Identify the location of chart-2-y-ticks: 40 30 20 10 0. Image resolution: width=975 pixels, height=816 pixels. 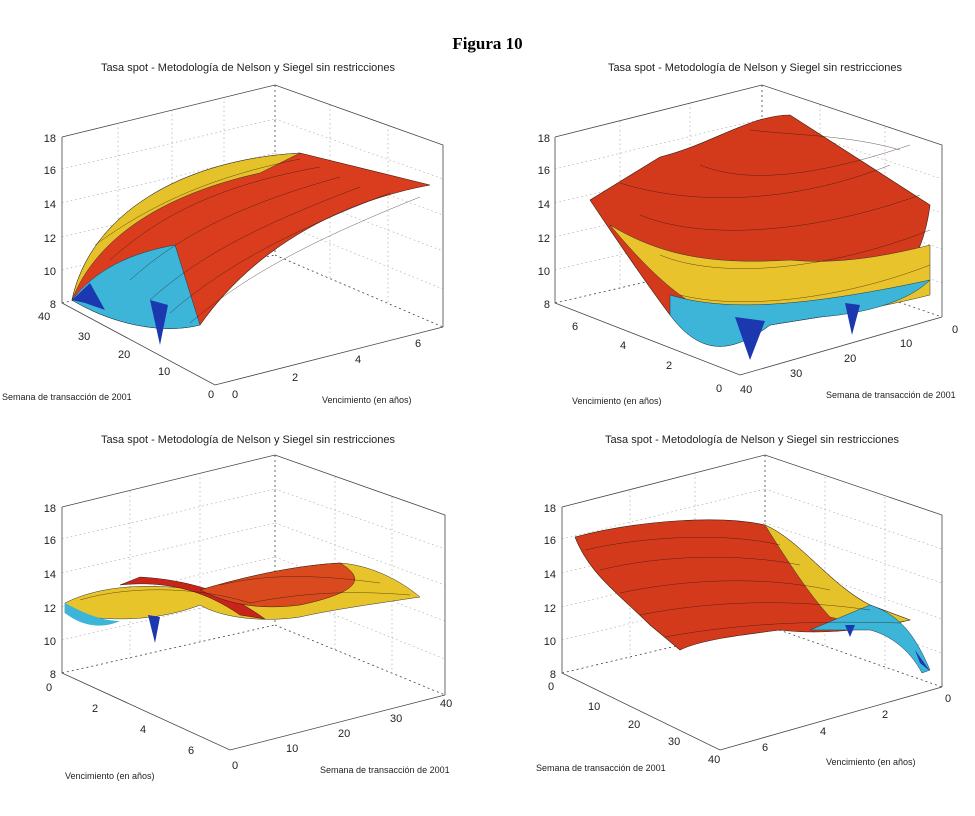
(849, 360).